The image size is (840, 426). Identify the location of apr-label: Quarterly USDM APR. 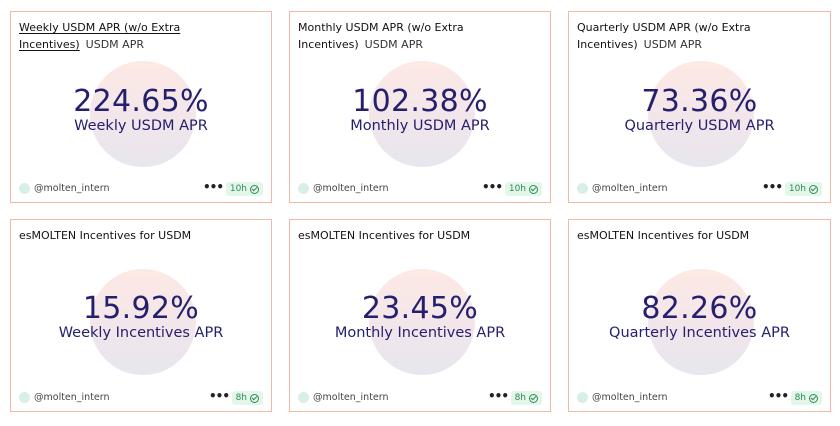
(699, 126).